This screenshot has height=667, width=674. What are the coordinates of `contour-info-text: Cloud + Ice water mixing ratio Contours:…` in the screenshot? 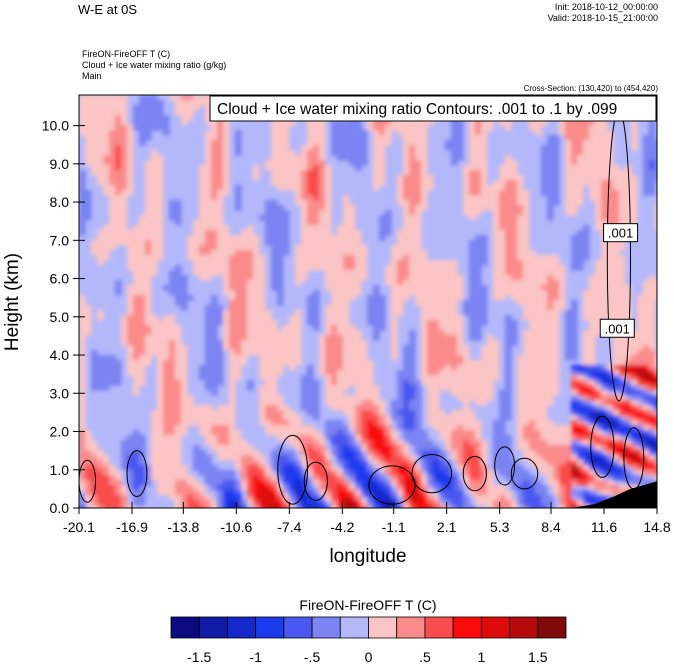 It's located at (417, 109).